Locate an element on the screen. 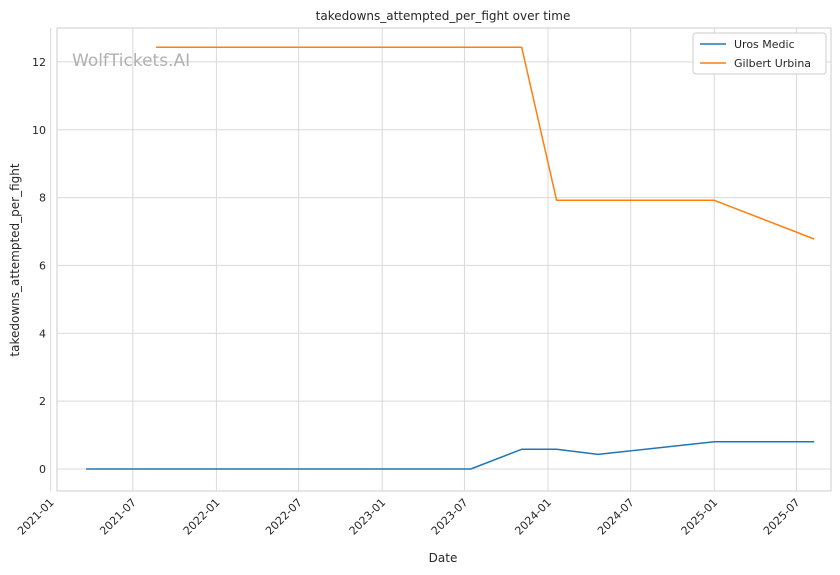  legend-label-uros-medic: Uros Medic is located at coordinates (764, 44).